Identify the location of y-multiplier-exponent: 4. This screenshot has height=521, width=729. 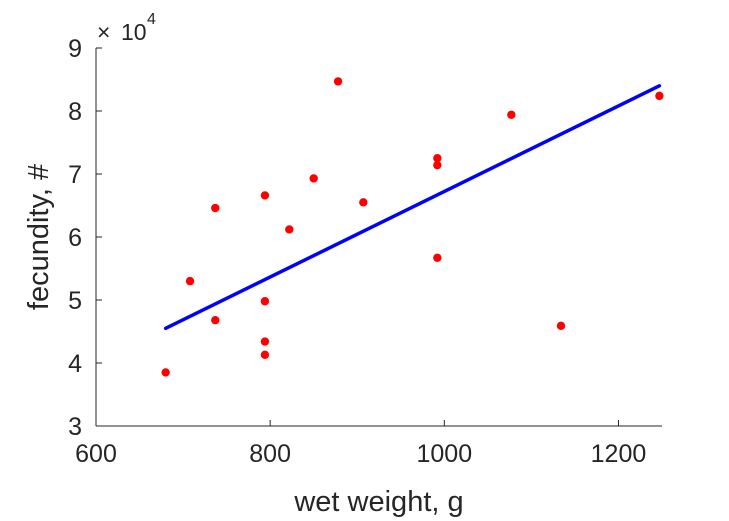
(151, 19).